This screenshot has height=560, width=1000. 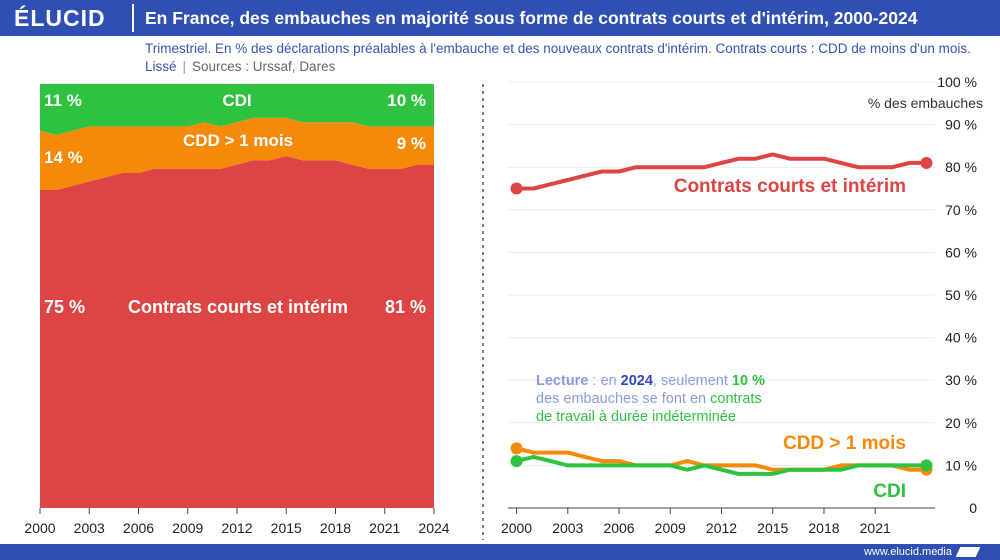 What do you see at coordinates (875, 528) in the screenshot?
I see `right-x-tick-label: 2021` at bounding box center [875, 528].